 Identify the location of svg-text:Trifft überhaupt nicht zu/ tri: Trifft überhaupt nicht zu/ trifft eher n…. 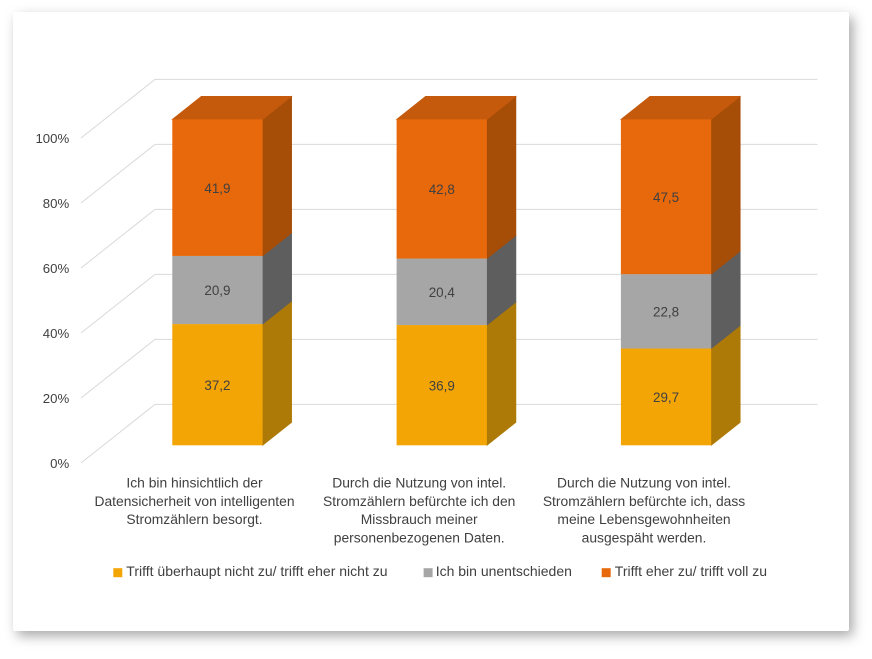
(256, 571).